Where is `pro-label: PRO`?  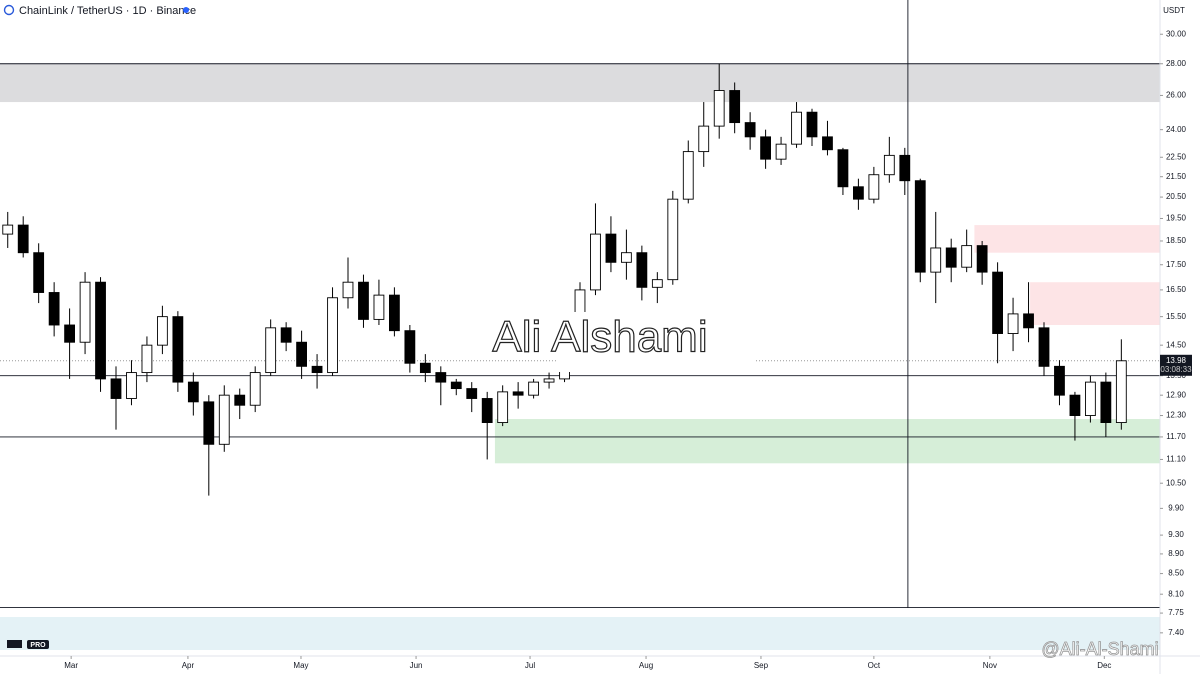 pro-label: PRO is located at coordinates (38, 645).